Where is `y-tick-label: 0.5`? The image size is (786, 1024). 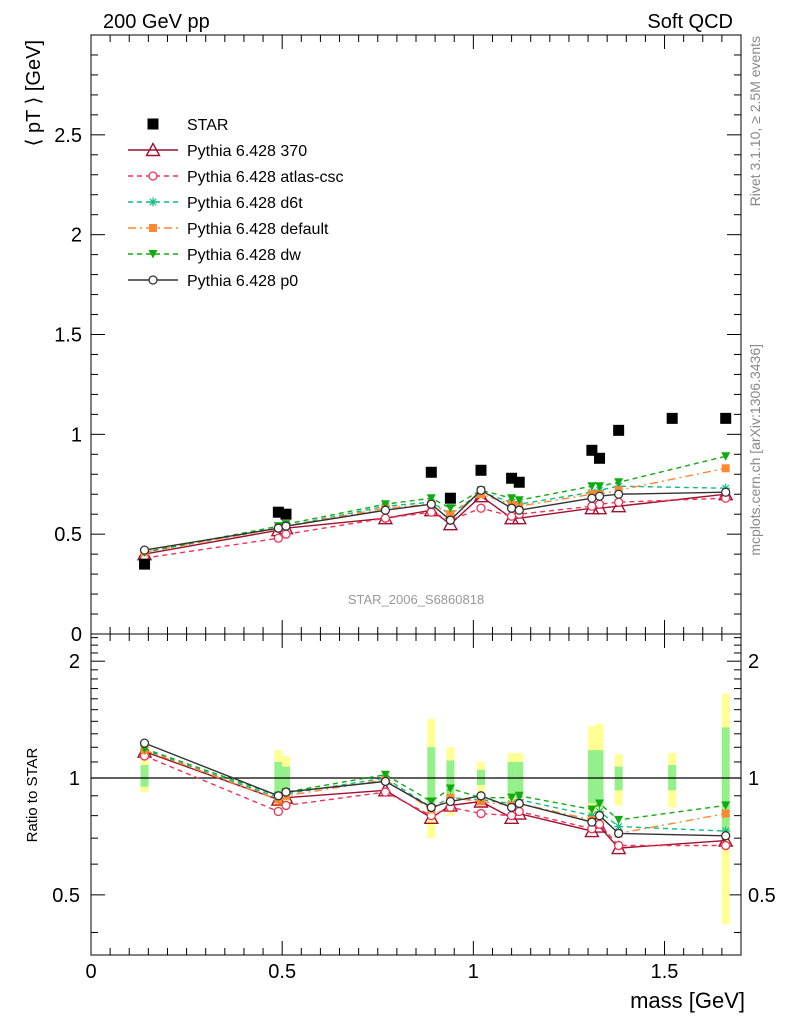
y-tick-label: 0.5 is located at coordinates (68, 535).